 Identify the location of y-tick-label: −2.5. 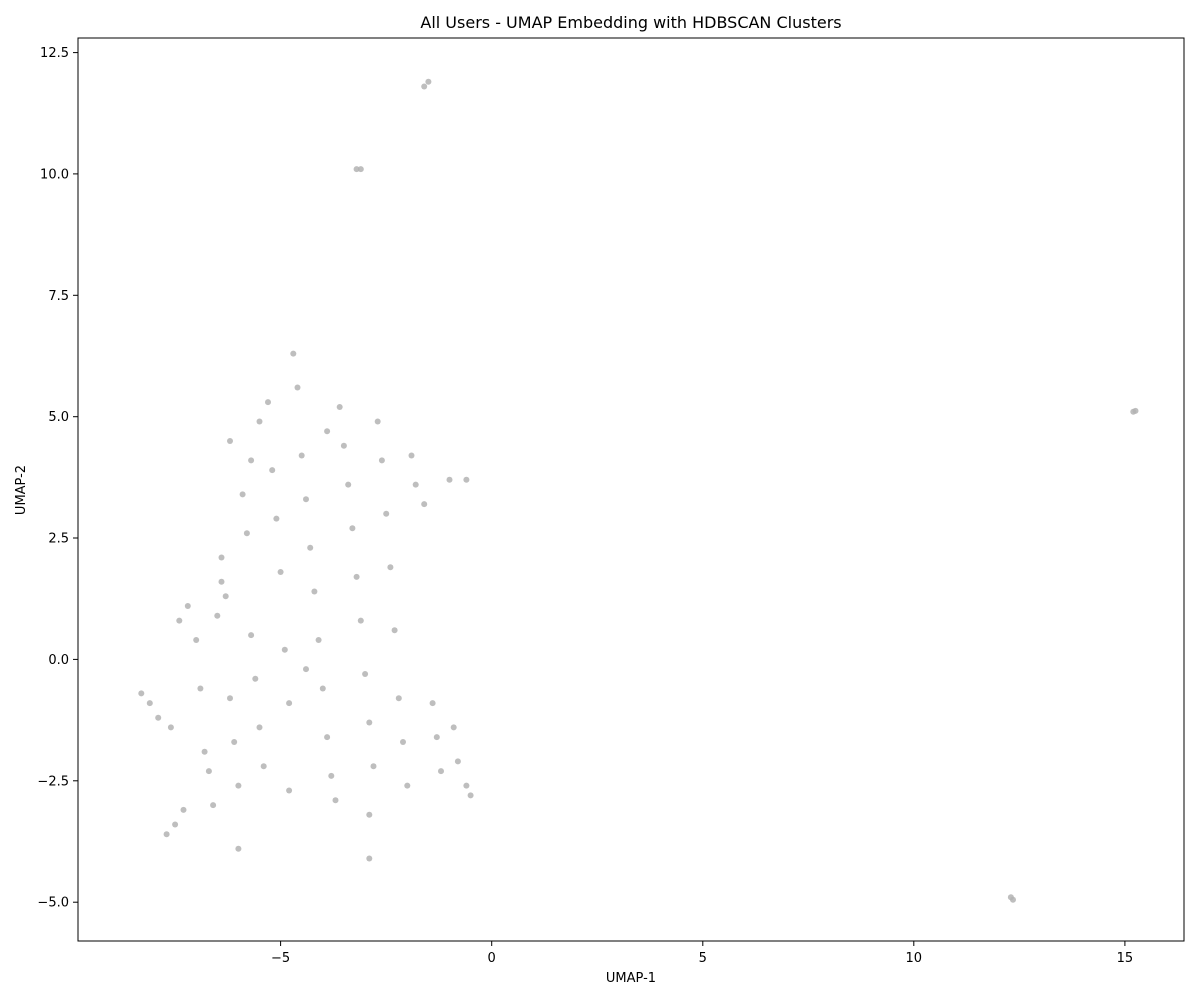
(53, 781).